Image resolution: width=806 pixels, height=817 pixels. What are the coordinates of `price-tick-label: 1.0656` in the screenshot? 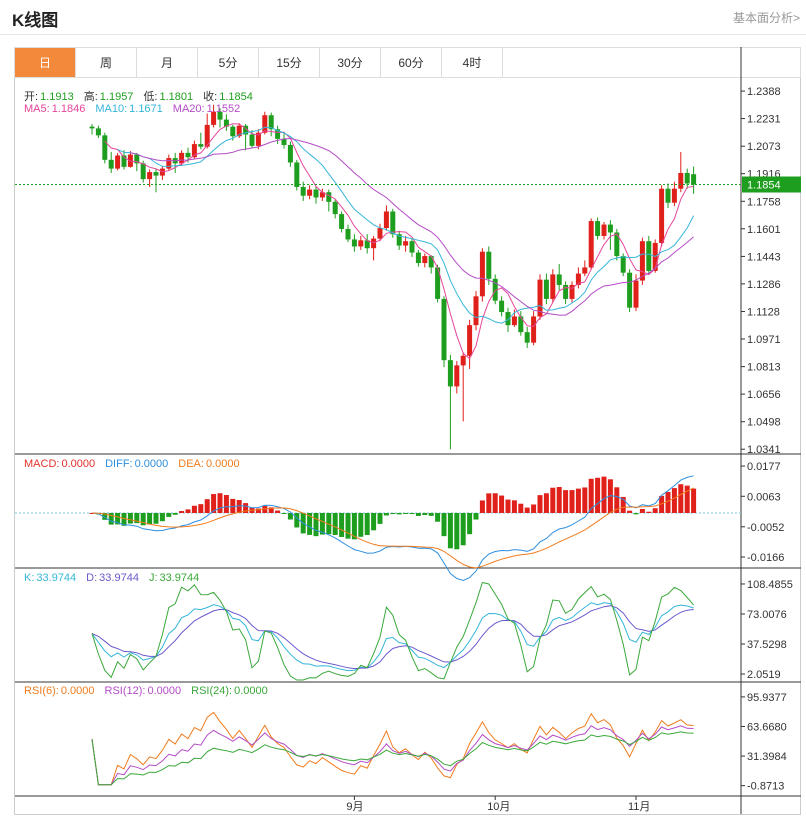 It's located at (764, 395).